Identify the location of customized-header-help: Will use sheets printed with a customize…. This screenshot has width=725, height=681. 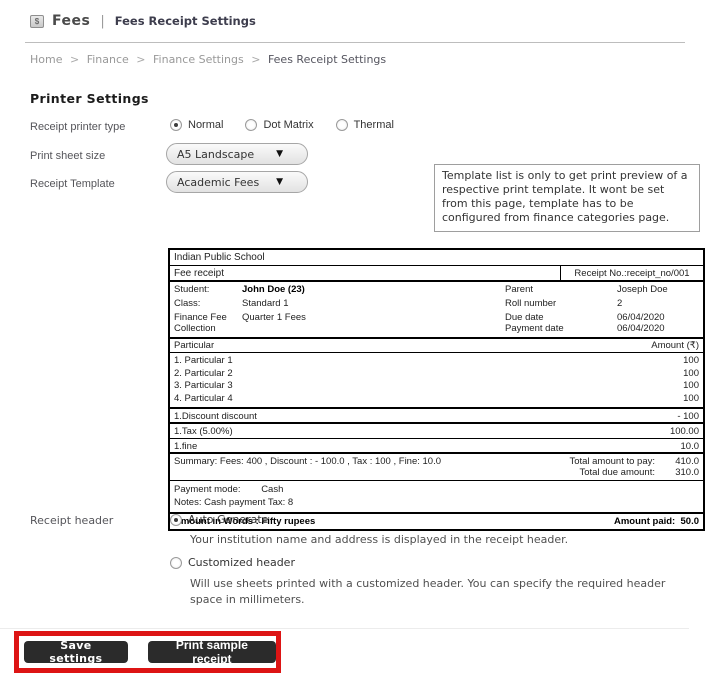
(428, 591).